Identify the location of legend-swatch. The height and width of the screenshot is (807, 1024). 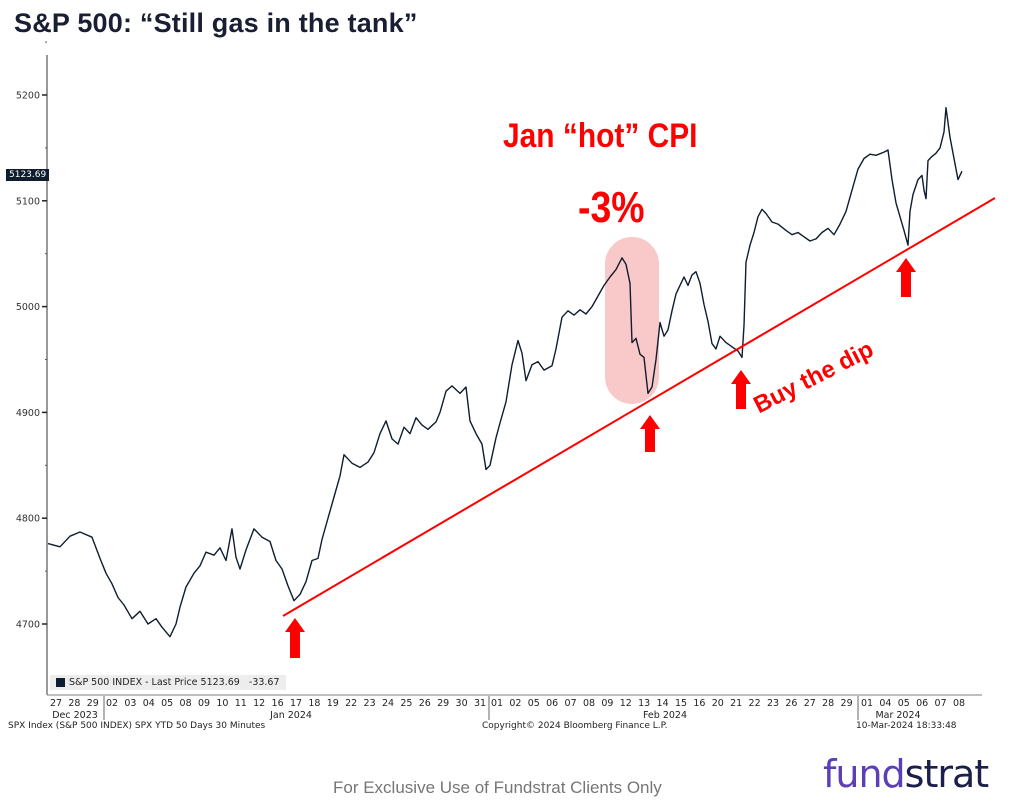
(60, 682).